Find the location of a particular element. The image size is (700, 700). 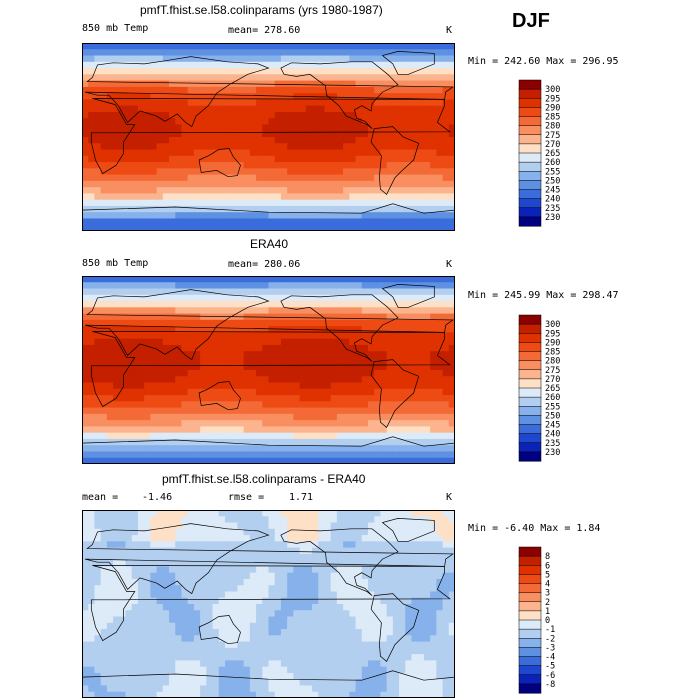

panel1-mean-label: mean= 278.60 is located at coordinates (264, 30).